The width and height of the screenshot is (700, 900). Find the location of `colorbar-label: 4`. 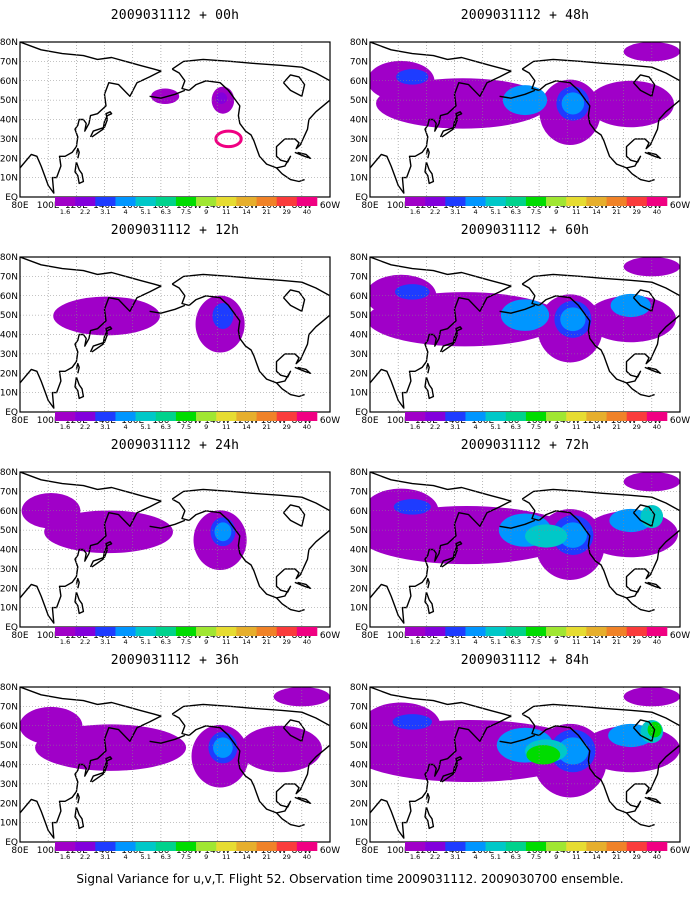

colorbar-label: 4 is located at coordinates (125, 426).